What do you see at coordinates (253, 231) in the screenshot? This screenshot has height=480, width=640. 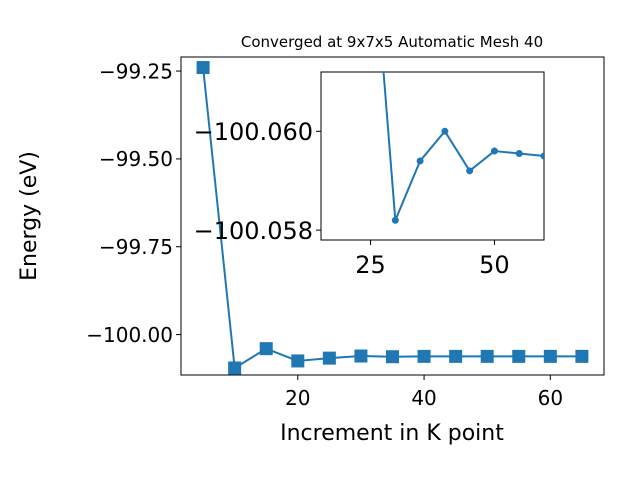 I see `y-tick-label: −100.058` at bounding box center [253, 231].